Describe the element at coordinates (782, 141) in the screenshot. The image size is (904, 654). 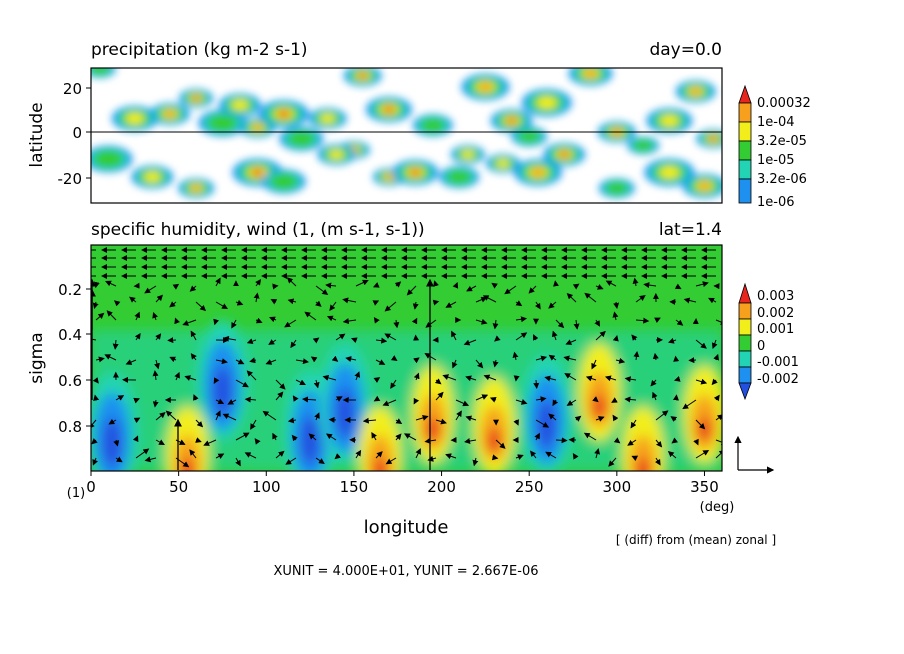
I see `top-legend-label: 3.2e-05` at that location.